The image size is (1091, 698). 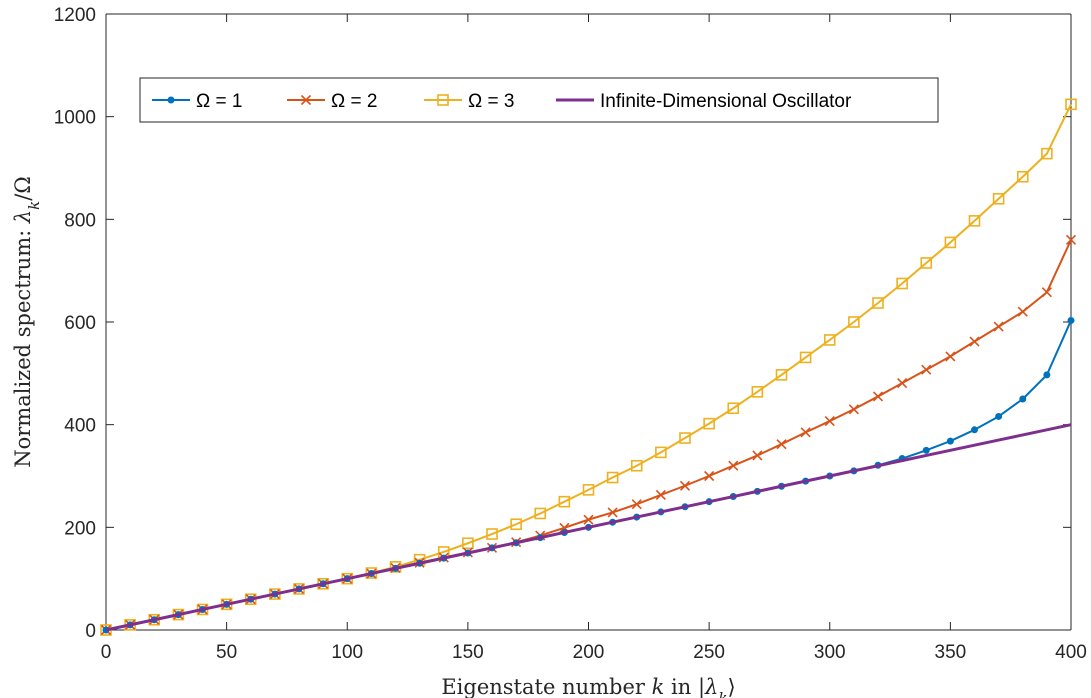 What do you see at coordinates (951, 652) in the screenshot?
I see `x-tick-label: 350` at bounding box center [951, 652].